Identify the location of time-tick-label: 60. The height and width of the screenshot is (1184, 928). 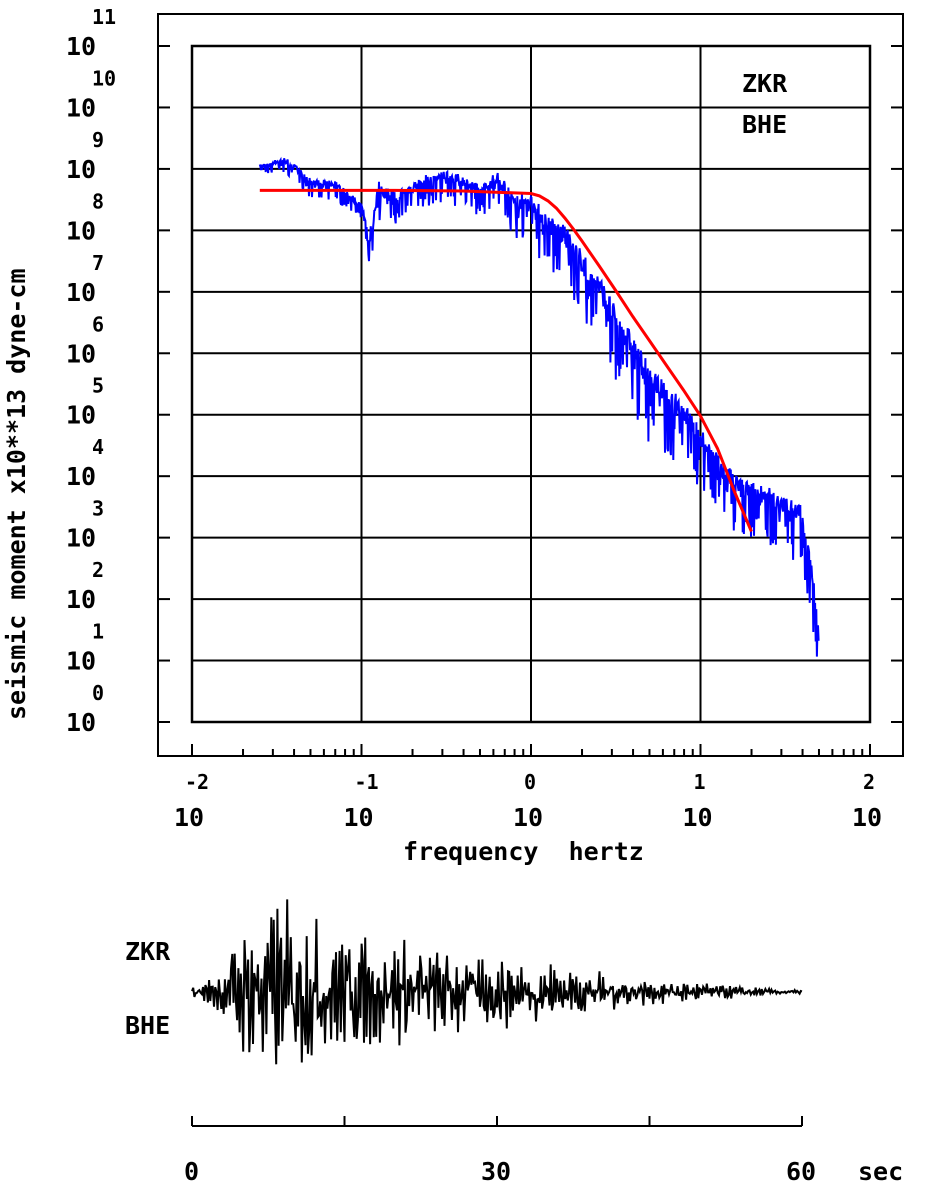
(801, 1170).